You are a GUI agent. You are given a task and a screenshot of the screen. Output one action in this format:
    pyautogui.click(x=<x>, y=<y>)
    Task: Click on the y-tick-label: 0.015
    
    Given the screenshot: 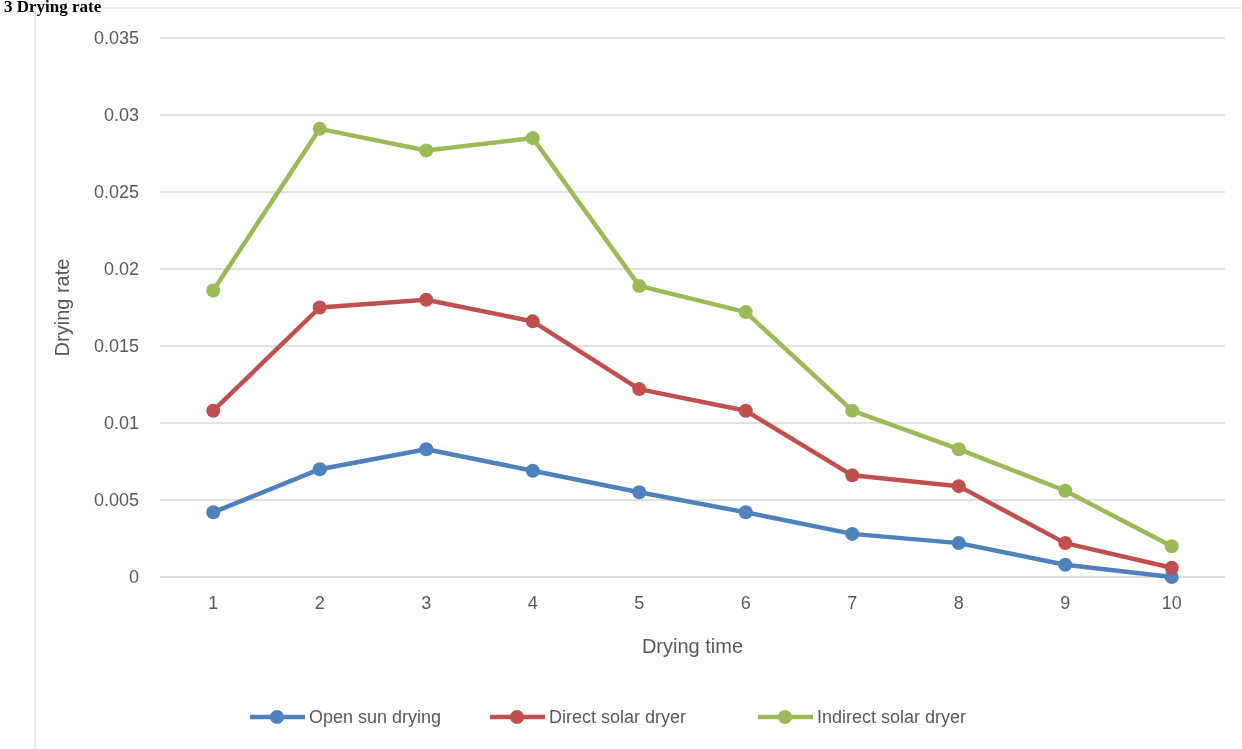 What is the action you would take?
    pyautogui.click(x=116, y=346)
    